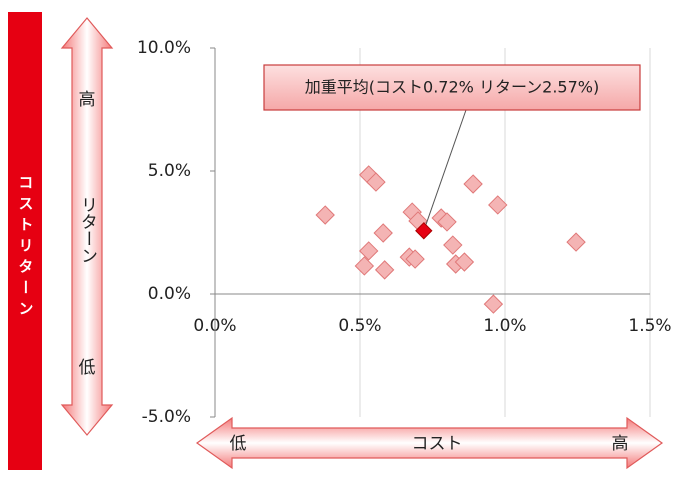 The height and width of the screenshot is (484, 678). I want to click on x-tick-label: 1.0%, so click(504, 326).